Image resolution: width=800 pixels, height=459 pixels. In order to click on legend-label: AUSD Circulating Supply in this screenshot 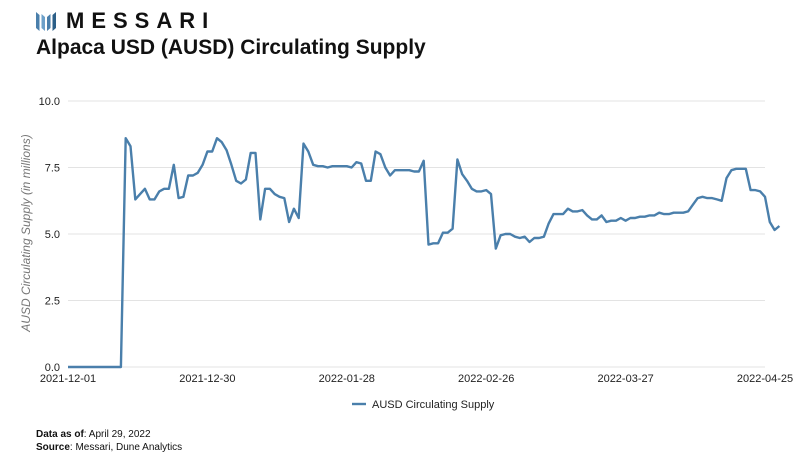, I will do `click(433, 405)`.